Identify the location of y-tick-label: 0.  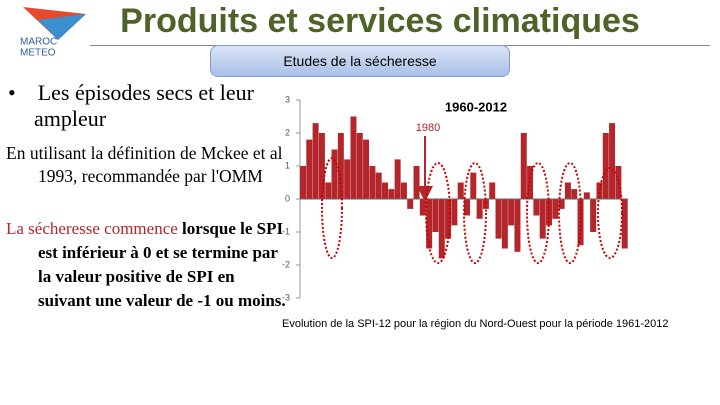
(287, 198).